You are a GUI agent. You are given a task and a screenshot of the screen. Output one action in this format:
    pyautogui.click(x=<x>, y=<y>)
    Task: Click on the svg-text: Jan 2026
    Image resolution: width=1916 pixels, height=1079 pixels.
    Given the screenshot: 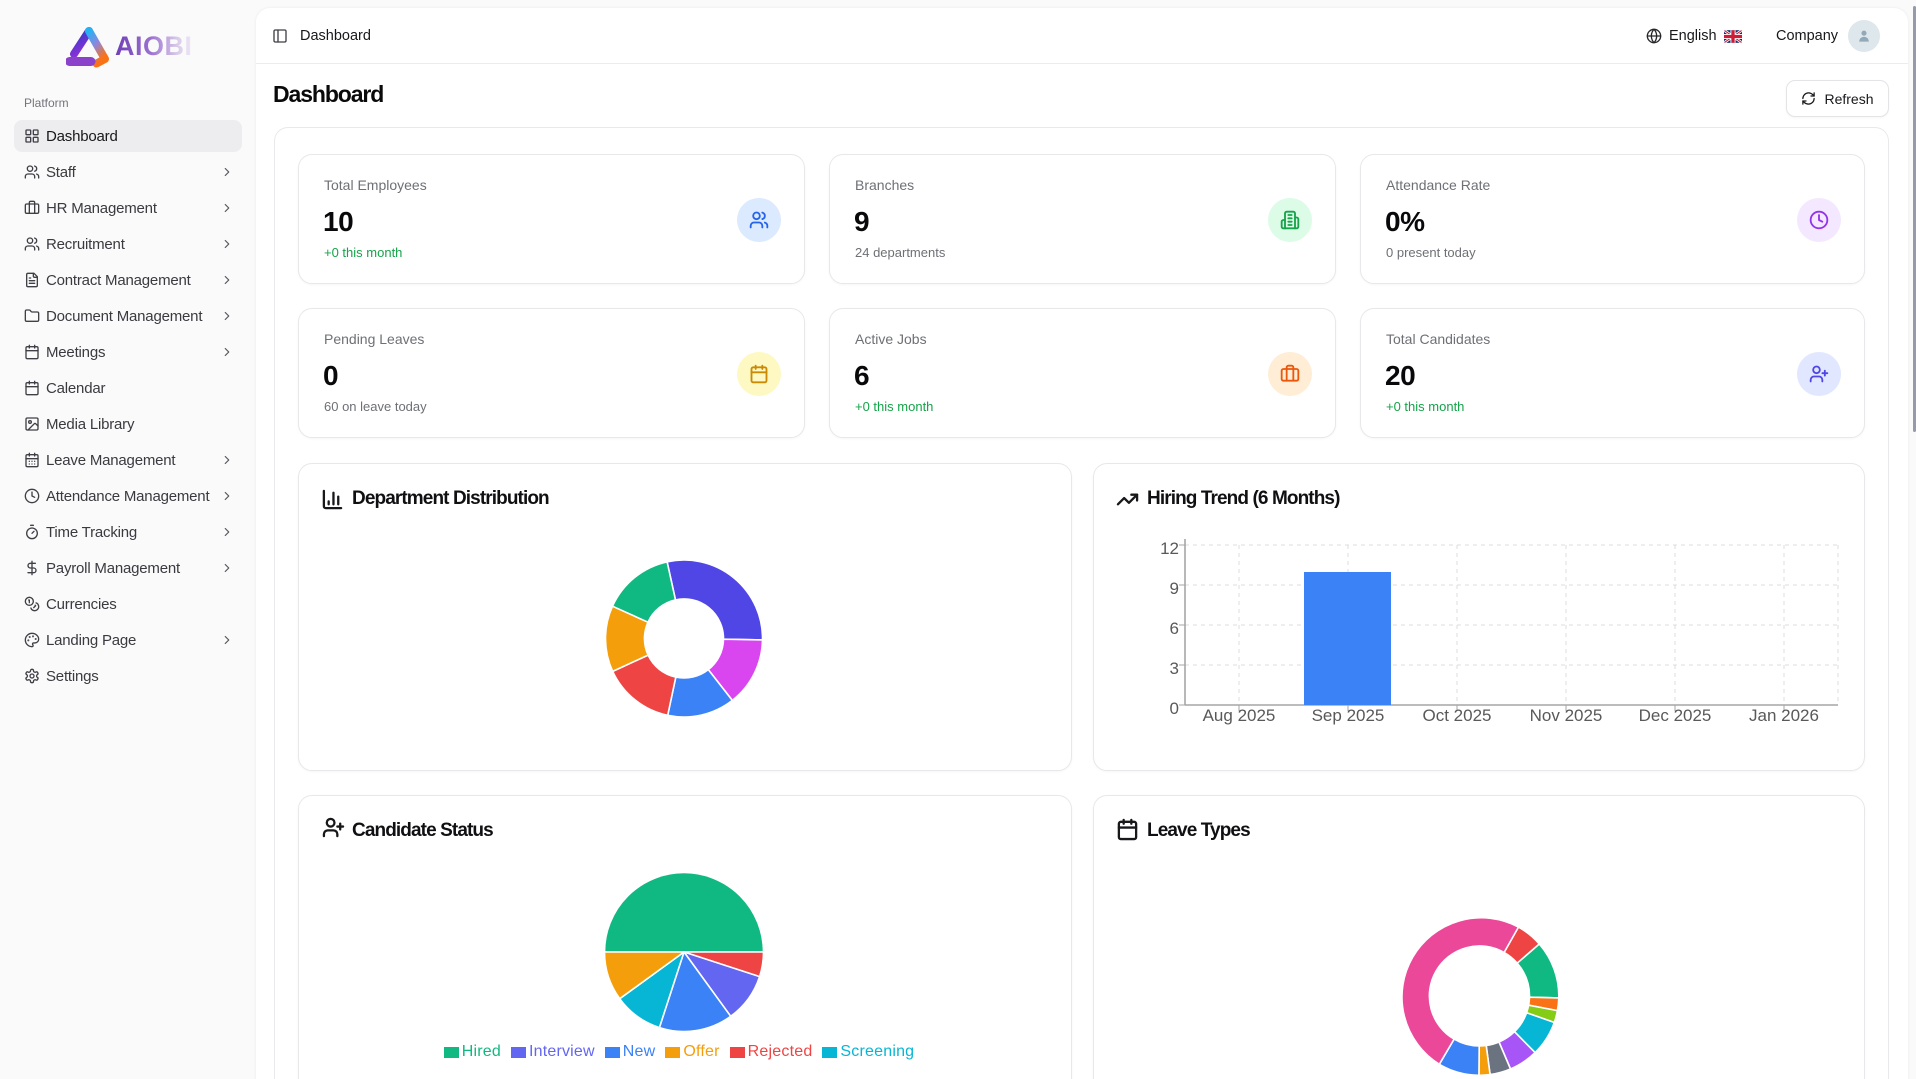 What is the action you would take?
    pyautogui.click(x=1784, y=715)
    